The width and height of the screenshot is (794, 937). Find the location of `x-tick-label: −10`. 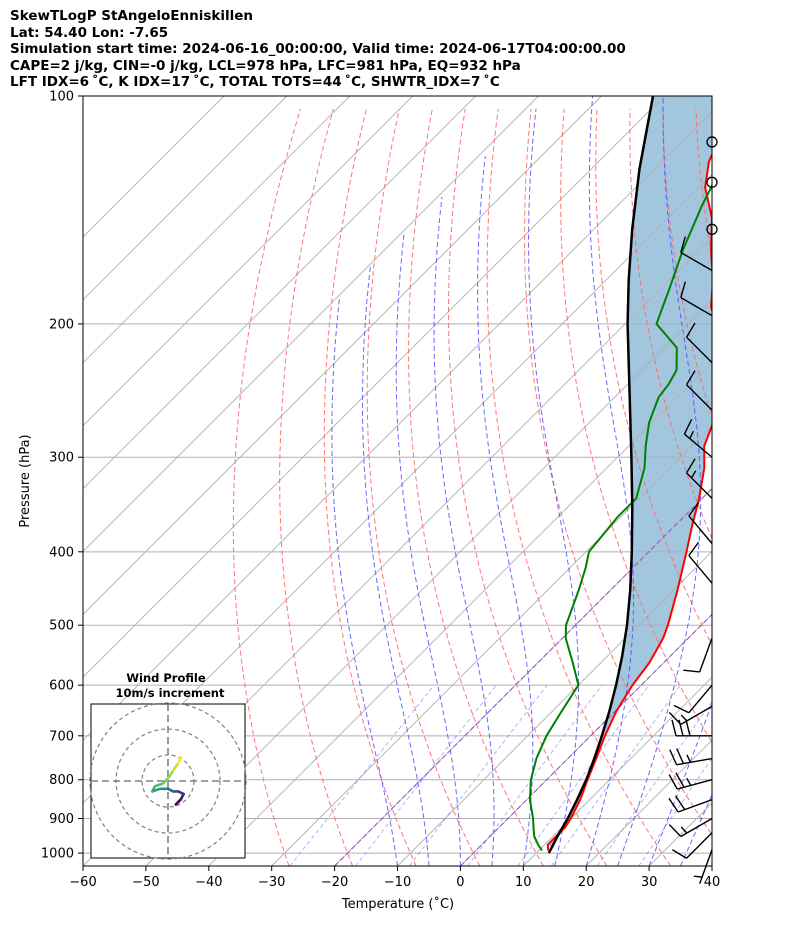

x-tick-label: −10 is located at coordinates (397, 882).